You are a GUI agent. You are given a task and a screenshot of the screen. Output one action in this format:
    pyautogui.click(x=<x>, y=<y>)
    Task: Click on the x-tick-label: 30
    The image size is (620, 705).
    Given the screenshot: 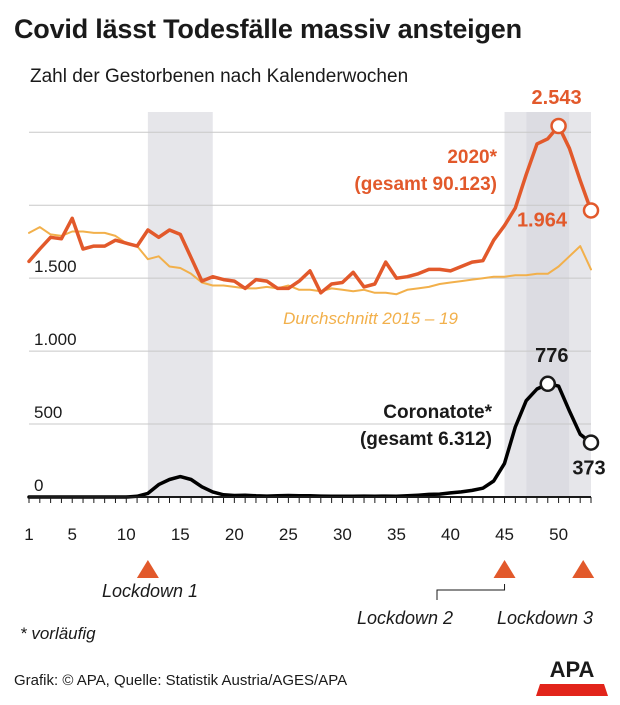 What is the action you would take?
    pyautogui.click(x=342, y=534)
    